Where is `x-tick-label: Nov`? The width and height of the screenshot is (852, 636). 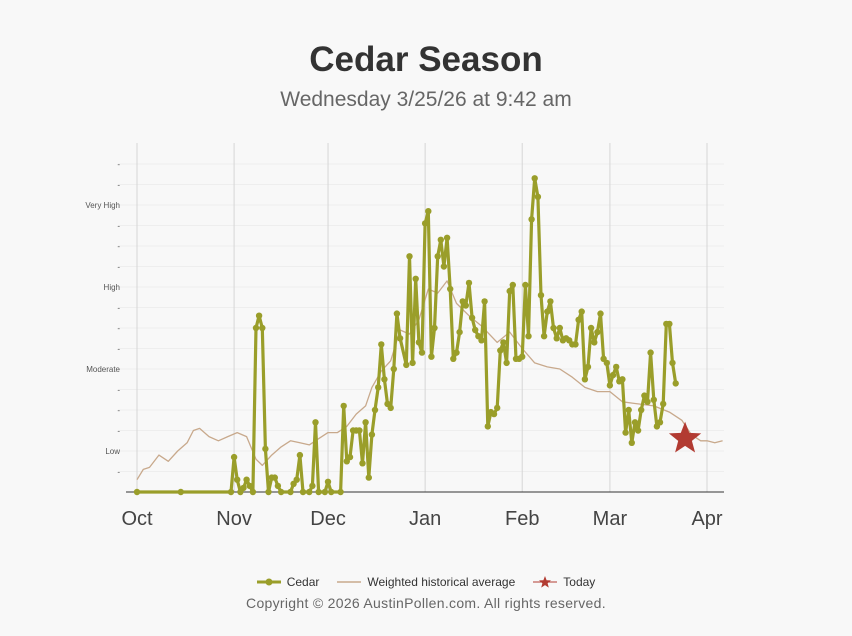
x-tick-label: Nov is located at coordinates (234, 519).